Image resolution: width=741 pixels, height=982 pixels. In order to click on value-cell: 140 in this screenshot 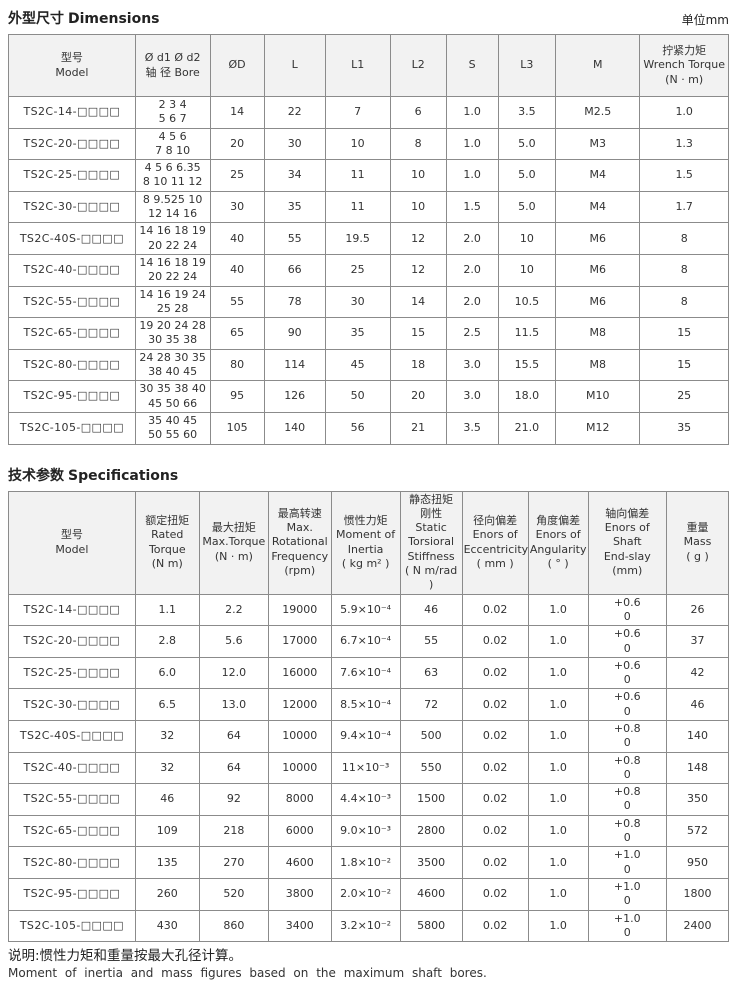, I will do `click(294, 428)`.